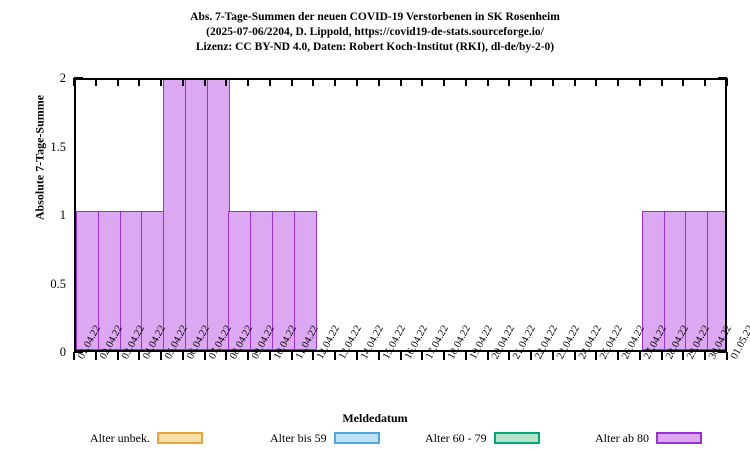  I want to click on y-tick-mark-right, so click(722, 352).